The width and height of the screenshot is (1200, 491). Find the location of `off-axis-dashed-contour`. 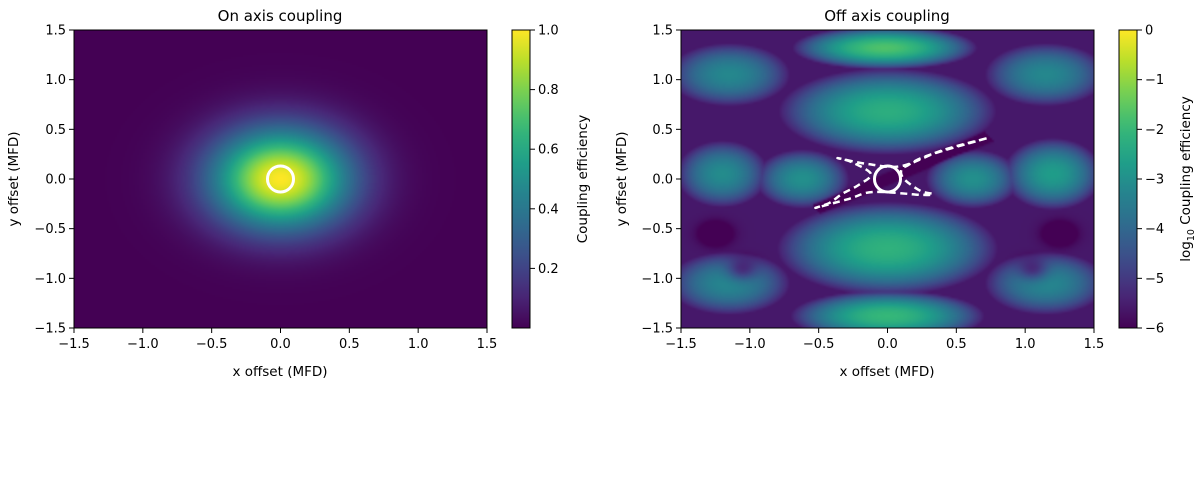

off-axis-dashed-contour is located at coordinates (900, 173).